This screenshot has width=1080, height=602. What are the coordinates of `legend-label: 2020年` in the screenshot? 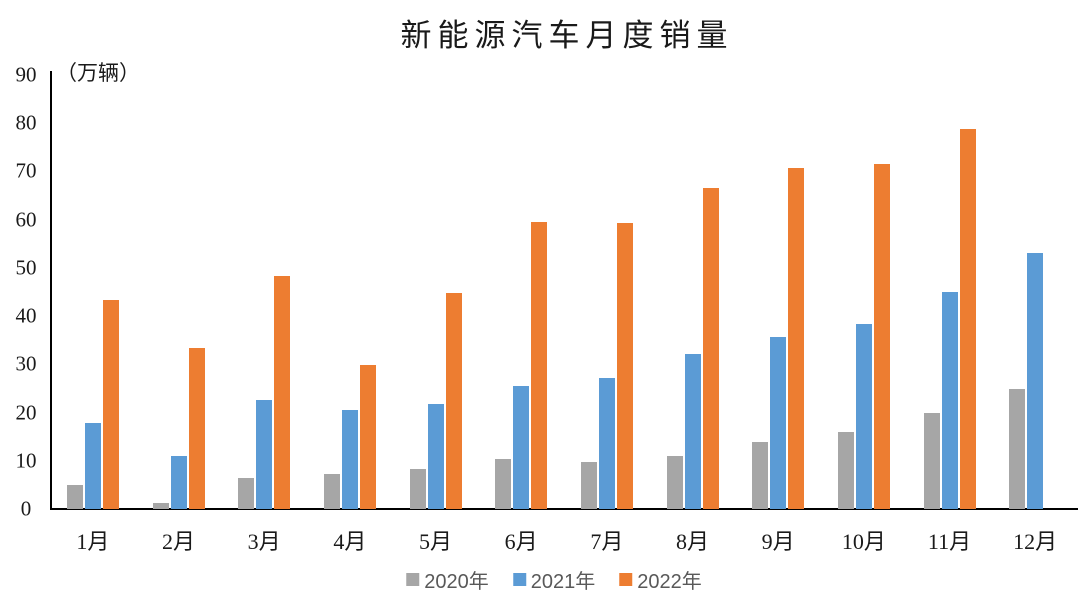 It's located at (456, 582).